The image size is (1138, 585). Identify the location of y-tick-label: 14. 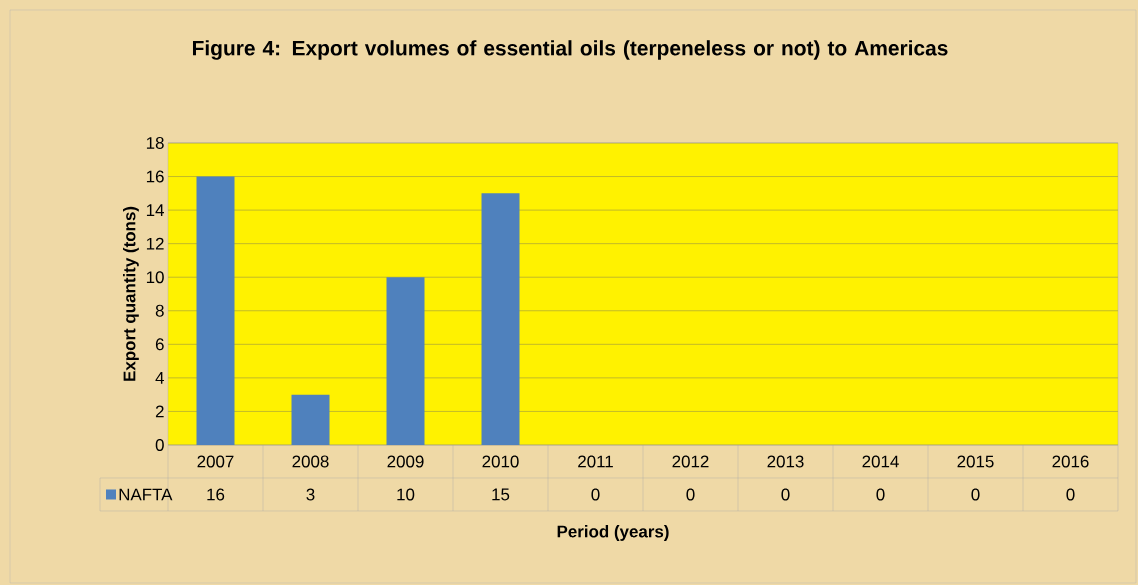
(155, 210).